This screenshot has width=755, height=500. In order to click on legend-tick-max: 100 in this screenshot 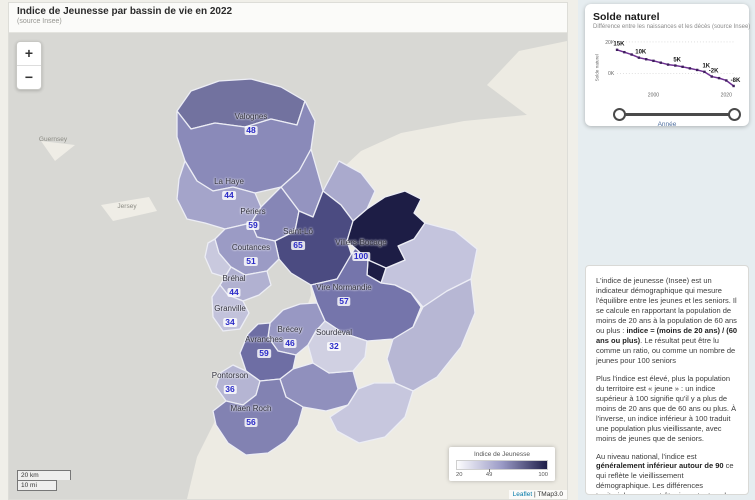, I will do `click(543, 475)`.